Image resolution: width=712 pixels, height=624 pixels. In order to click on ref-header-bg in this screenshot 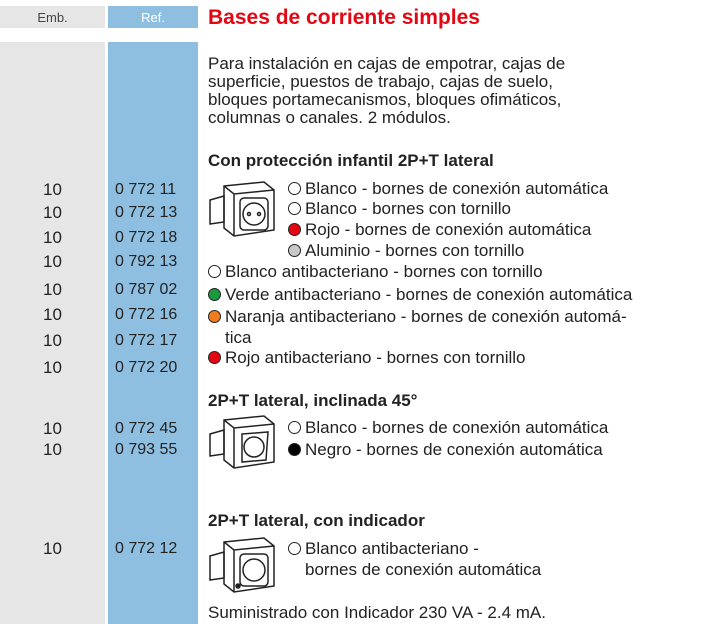, I will do `click(153, 17)`.